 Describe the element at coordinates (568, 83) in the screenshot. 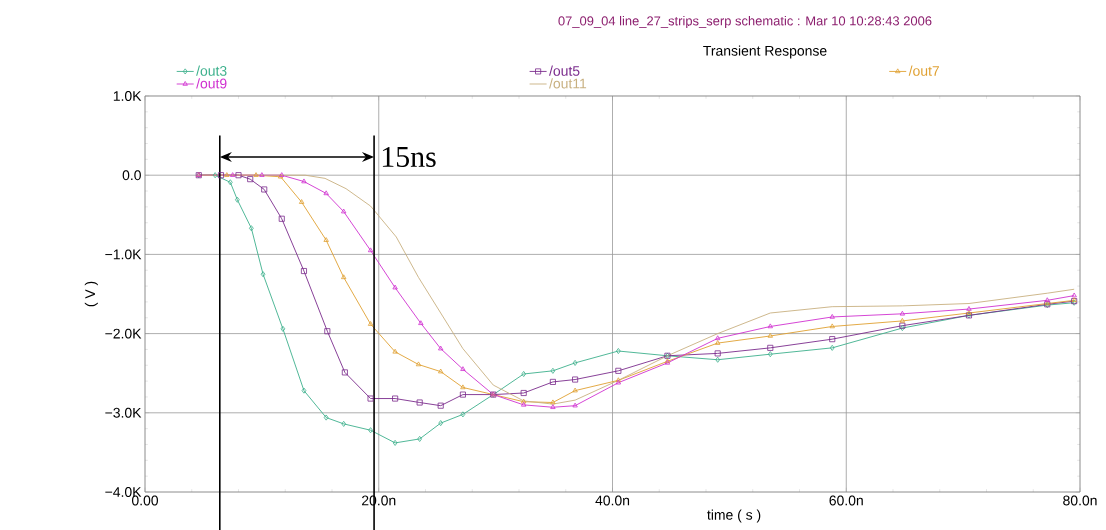

I see `legend-label: /out11` at that location.